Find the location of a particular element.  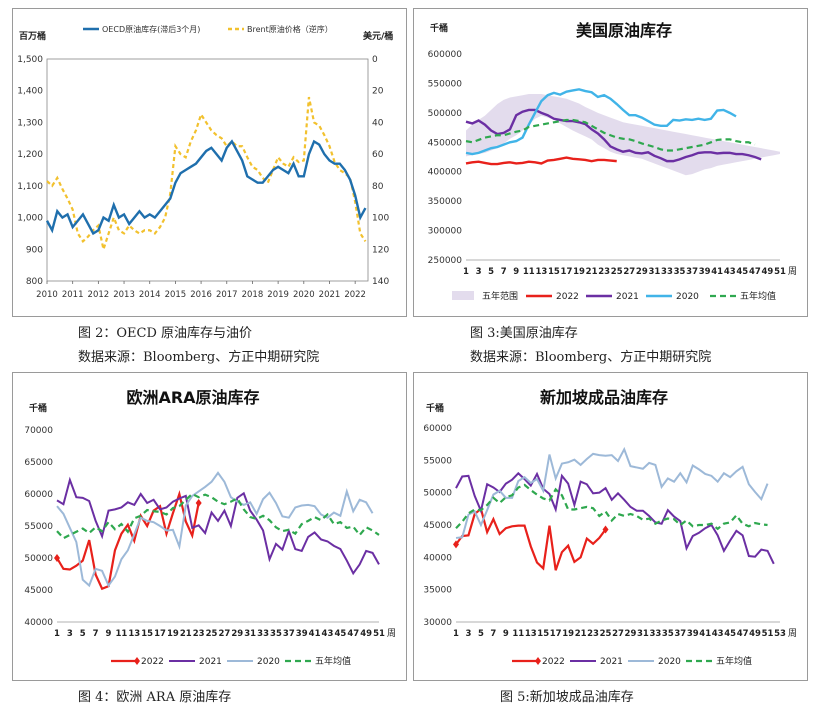

us-xtick: 41 is located at coordinates (717, 272).